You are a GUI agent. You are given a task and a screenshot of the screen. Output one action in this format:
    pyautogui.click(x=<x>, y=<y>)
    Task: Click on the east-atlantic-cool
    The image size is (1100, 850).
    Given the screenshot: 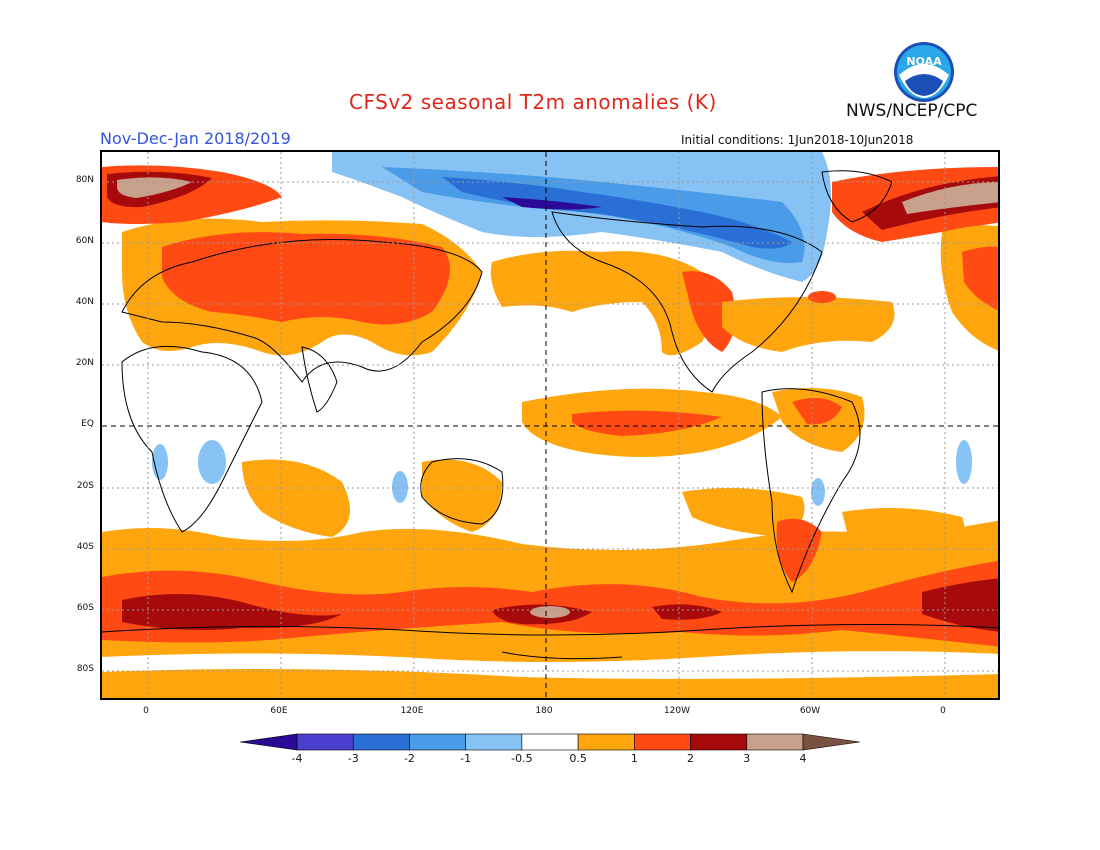 What is the action you would take?
    pyautogui.click(x=964, y=462)
    